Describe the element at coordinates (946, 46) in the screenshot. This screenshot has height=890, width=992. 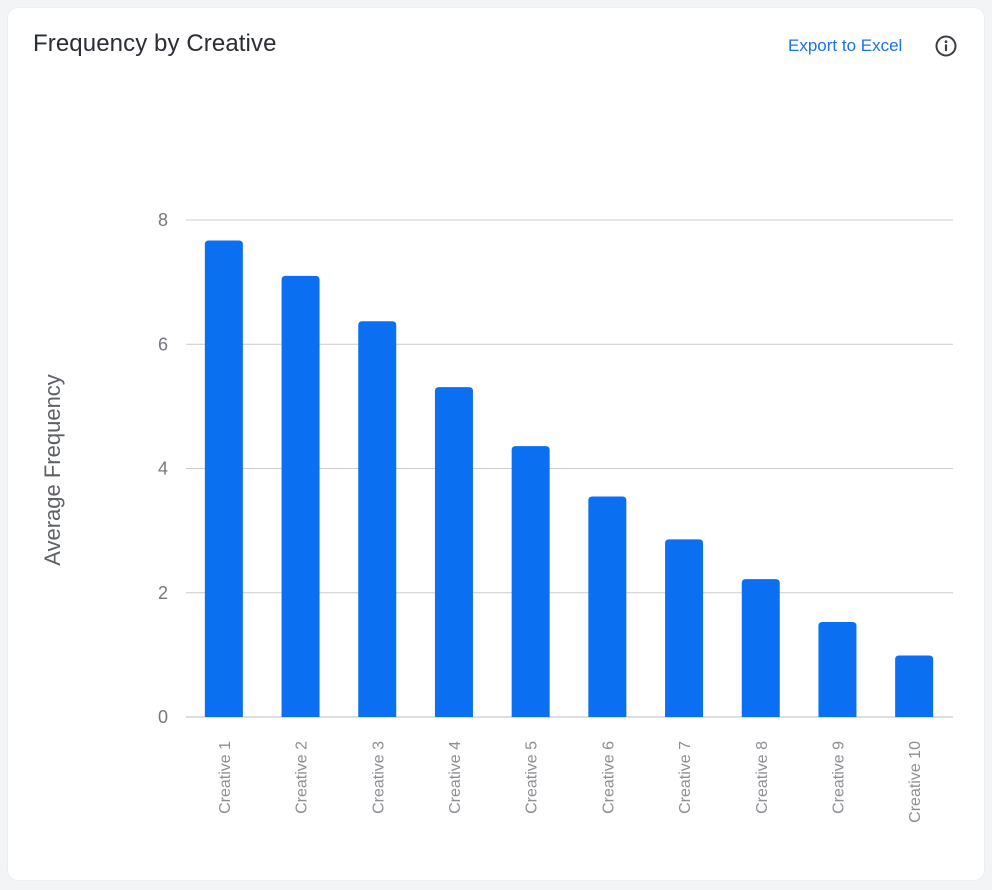
I see `info-icon` at that location.